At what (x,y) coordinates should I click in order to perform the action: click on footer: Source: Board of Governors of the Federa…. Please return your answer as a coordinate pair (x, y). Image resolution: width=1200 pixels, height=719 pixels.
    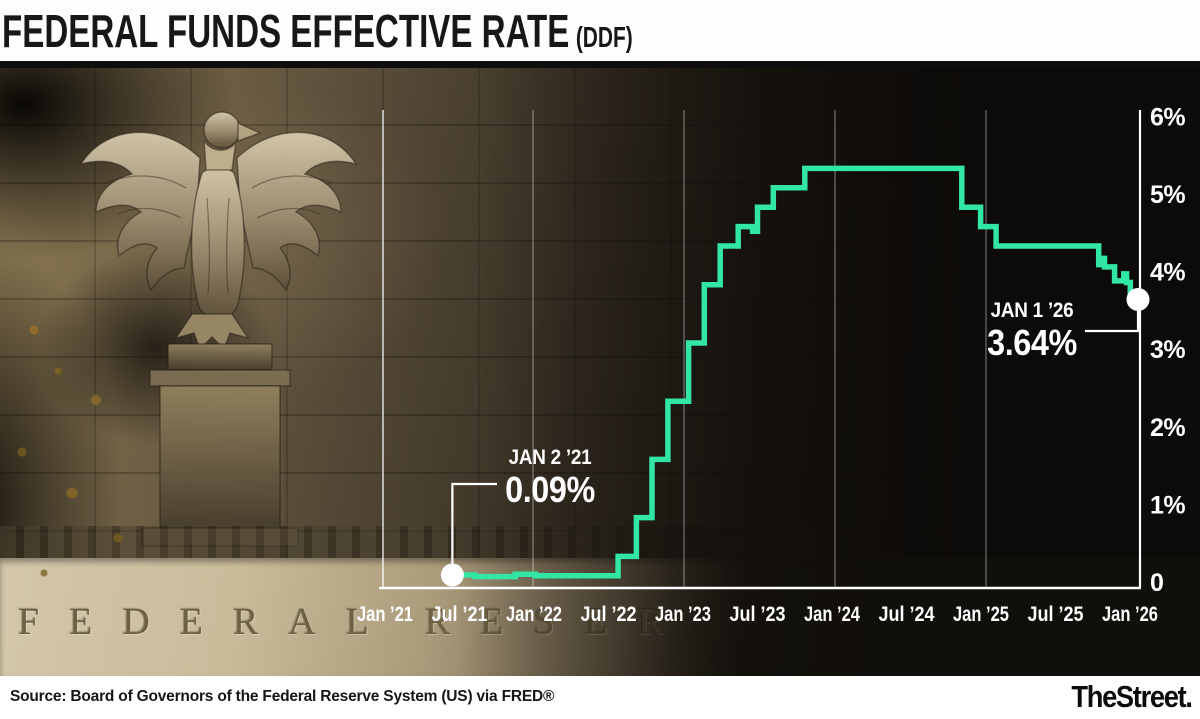
    Looking at the image, I should click on (600, 697).